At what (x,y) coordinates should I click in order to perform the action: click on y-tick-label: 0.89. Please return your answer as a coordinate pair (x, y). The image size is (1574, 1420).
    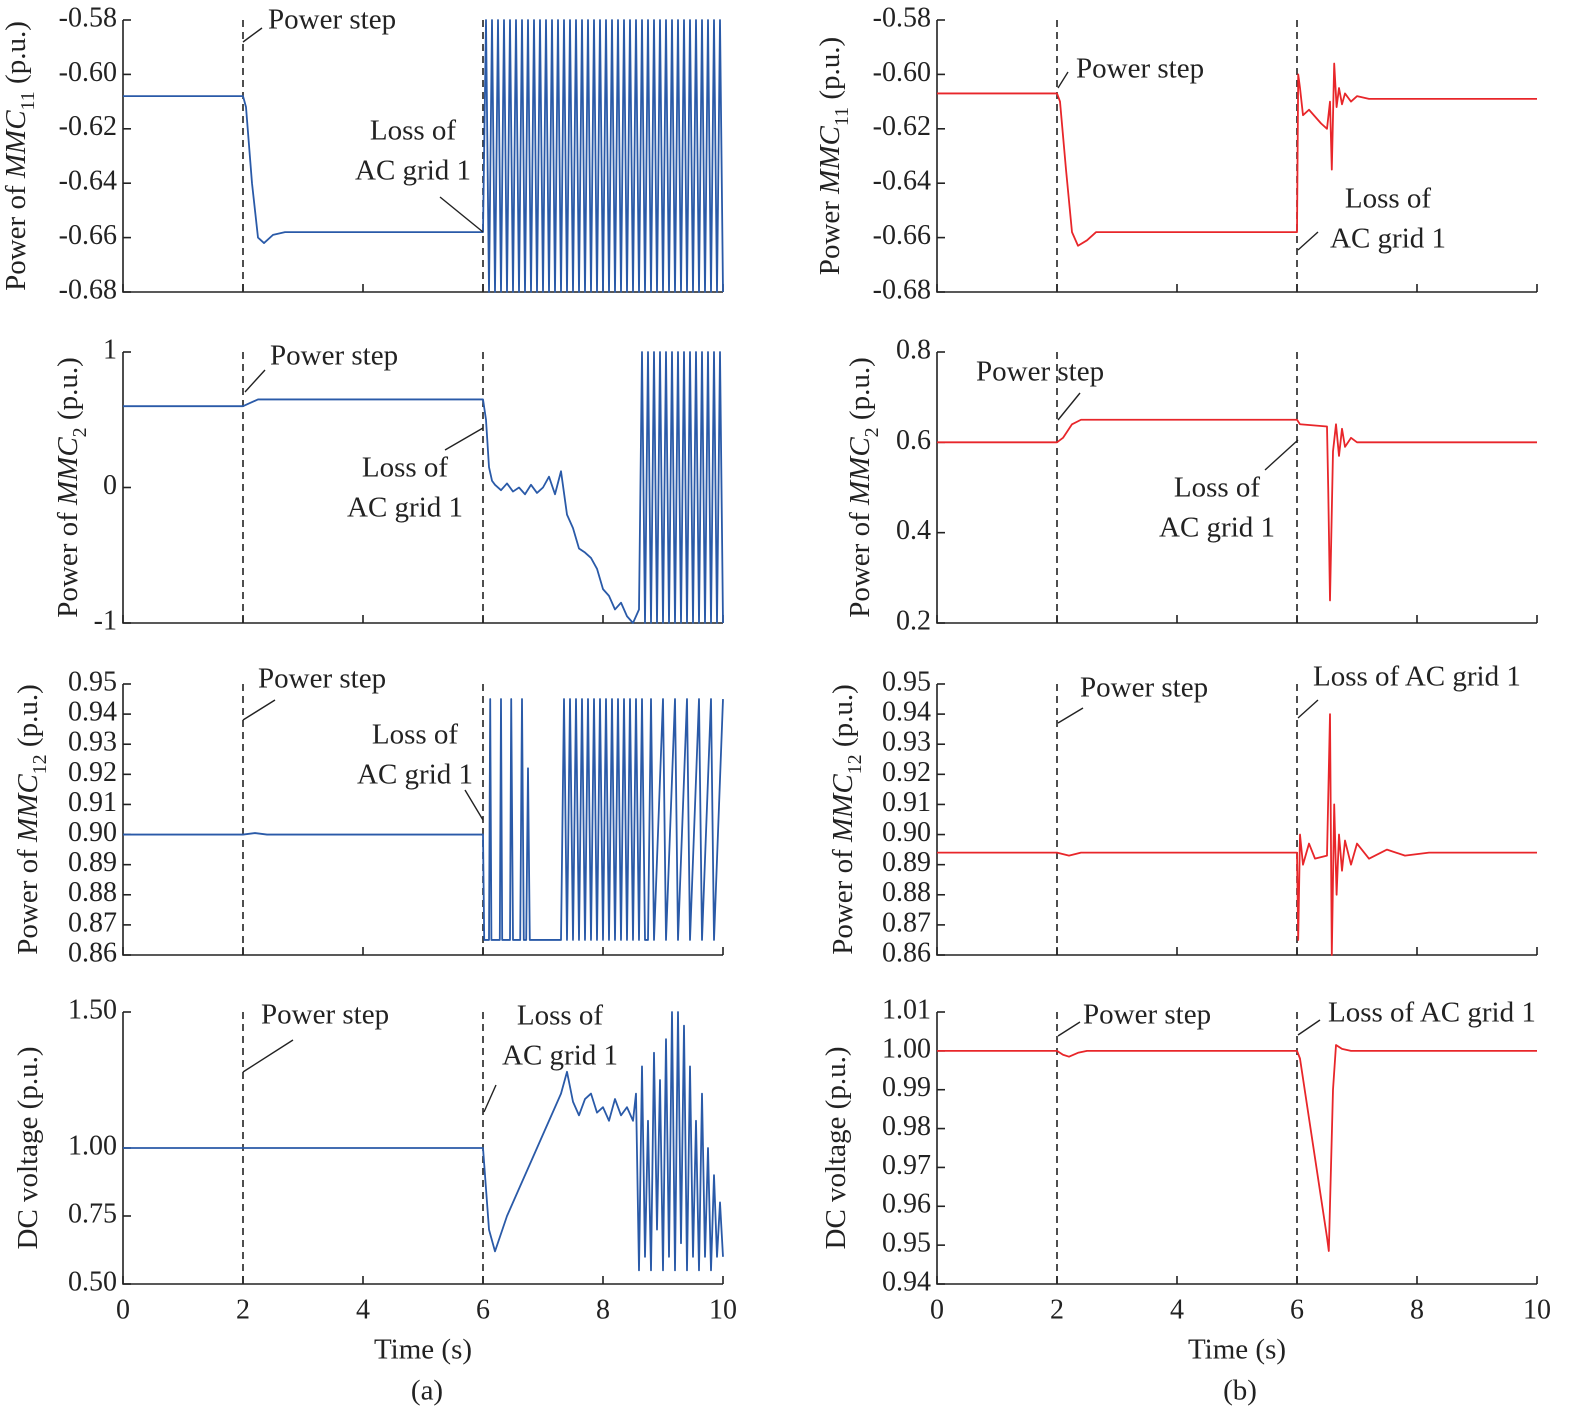
    Looking at the image, I should click on (92, 862).